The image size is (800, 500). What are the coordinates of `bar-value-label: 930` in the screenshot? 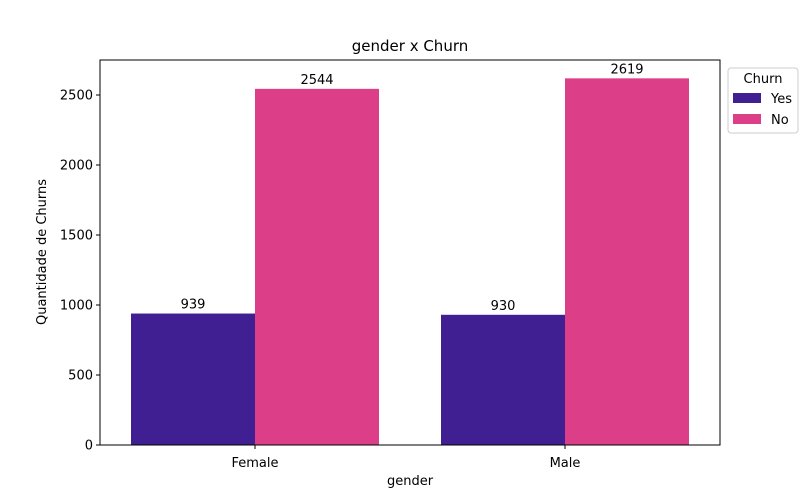 It's located at (503, 306).